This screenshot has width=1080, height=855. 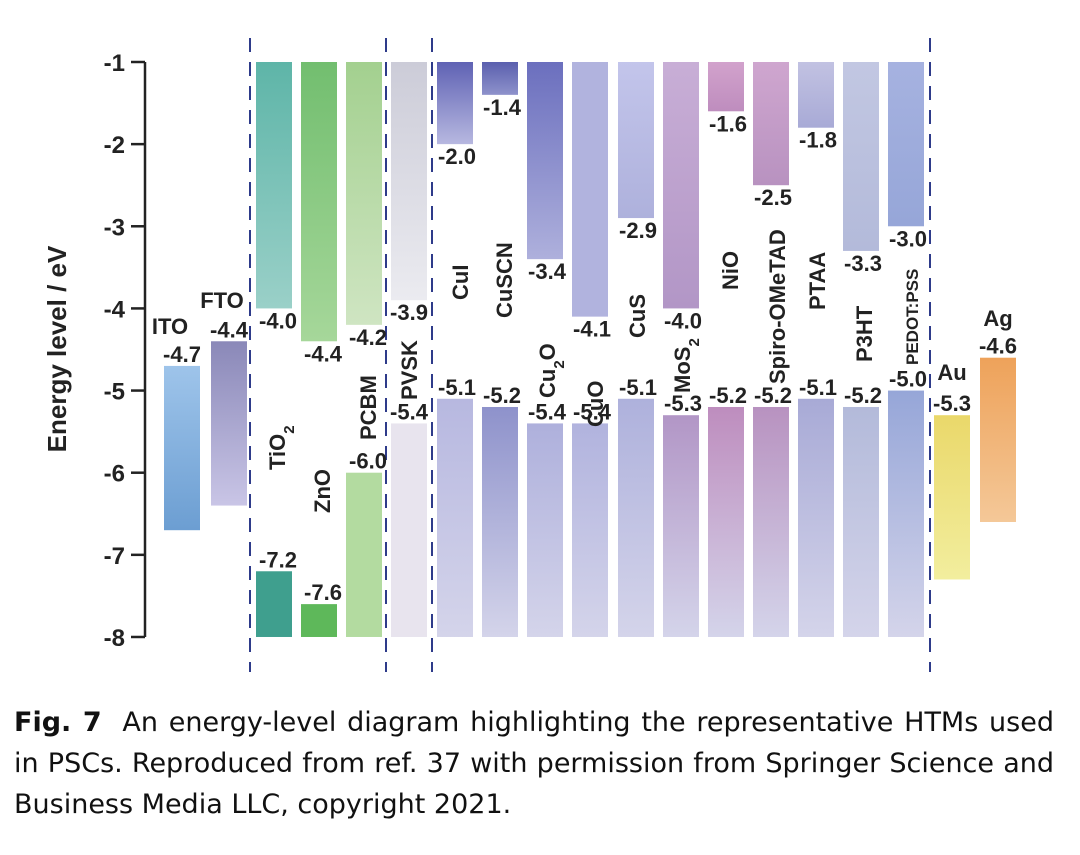 I want to click on vb-value-label: -7.6, so click(x=323, y=592).